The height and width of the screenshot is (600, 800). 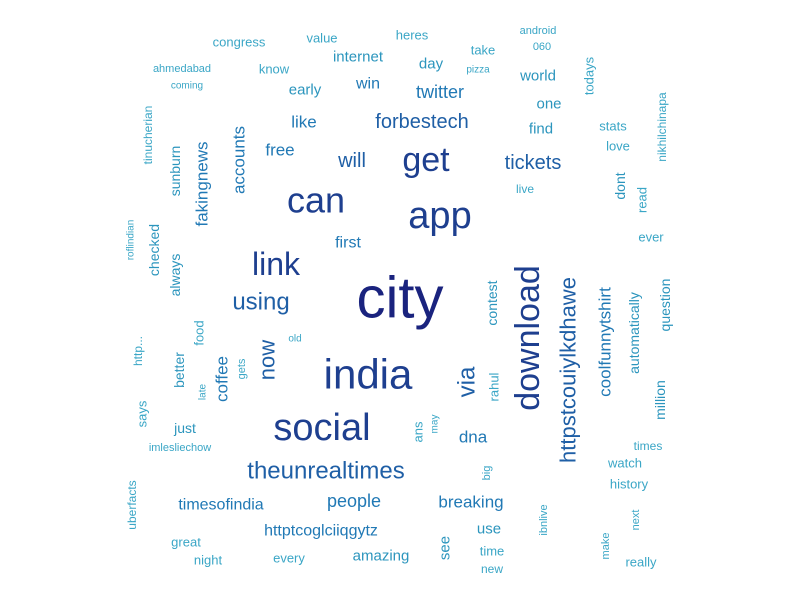 I want to click on word-early: early, so click(x=305, y=90).